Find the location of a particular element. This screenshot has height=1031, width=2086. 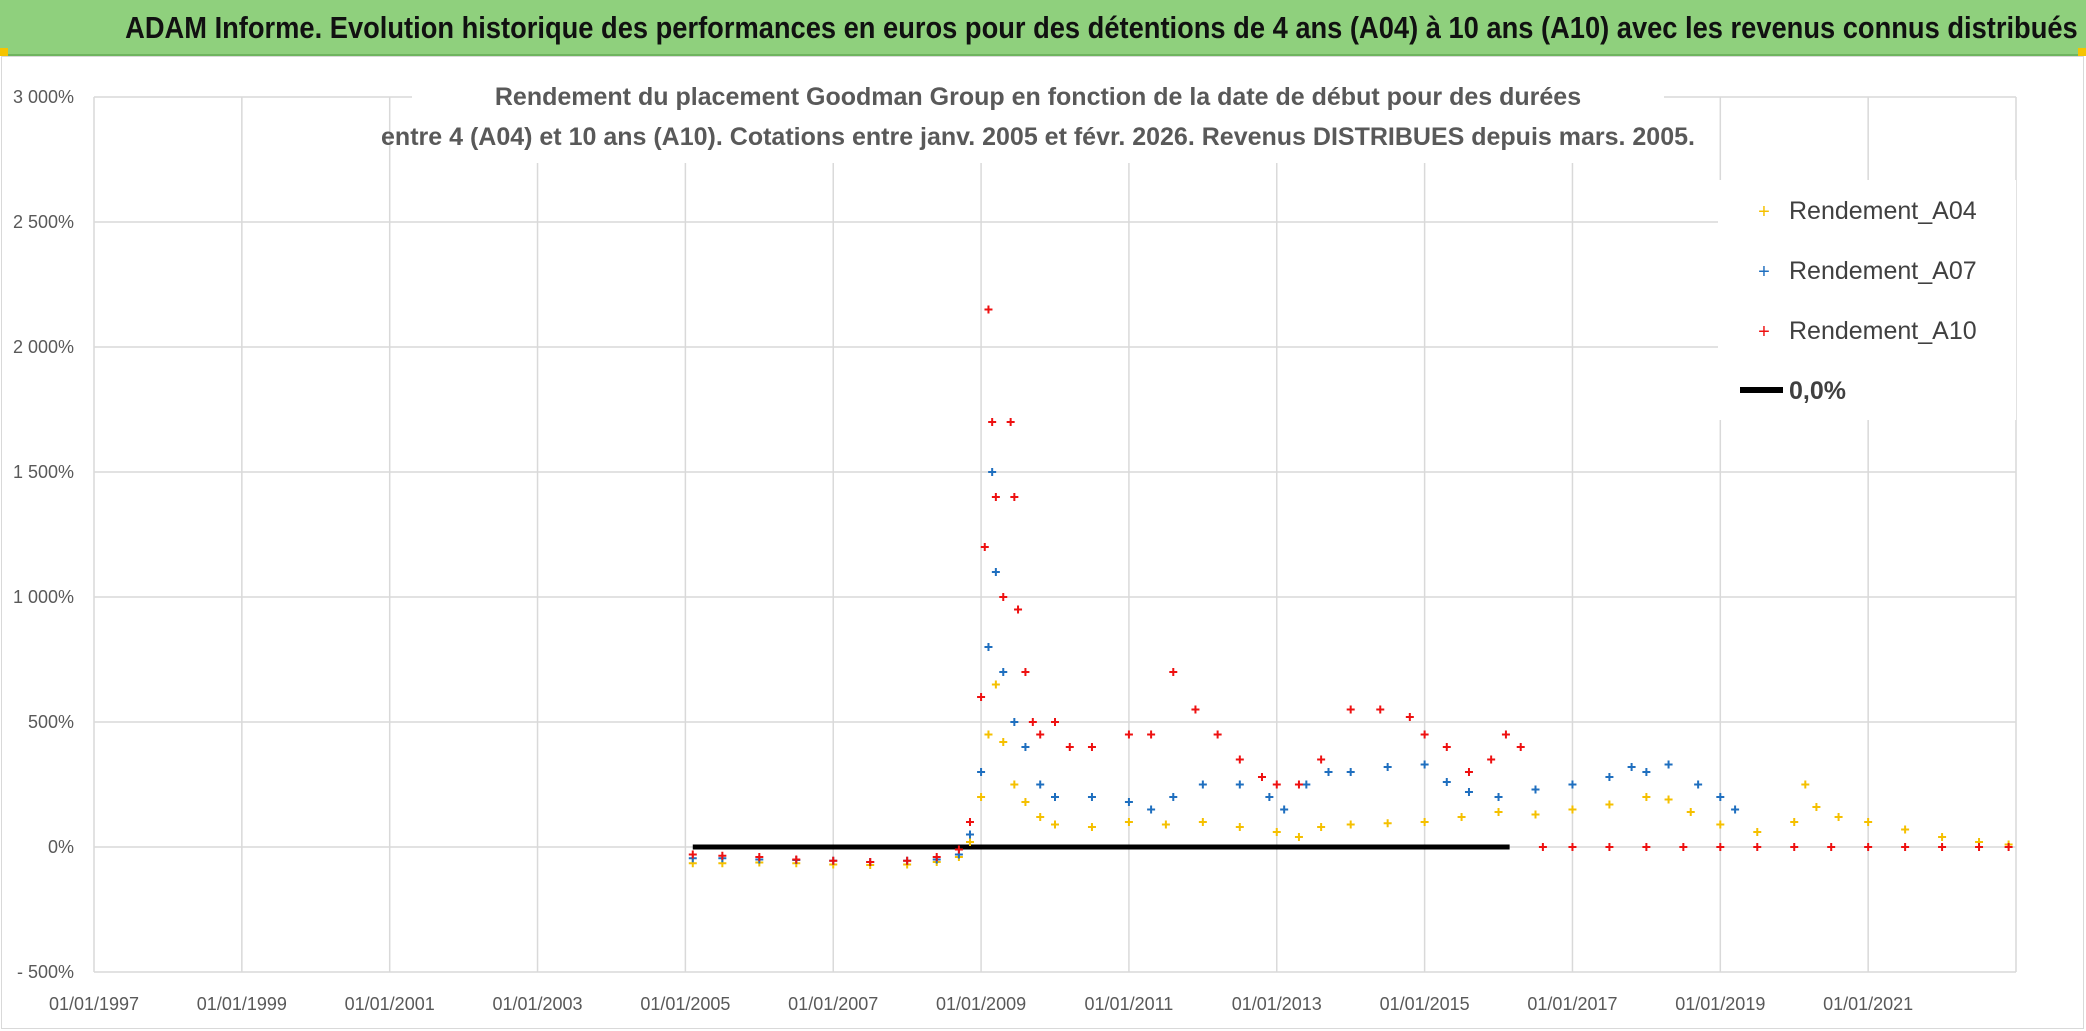

y-tick-label-5: 2 000% is located at coordinates (43, 347).